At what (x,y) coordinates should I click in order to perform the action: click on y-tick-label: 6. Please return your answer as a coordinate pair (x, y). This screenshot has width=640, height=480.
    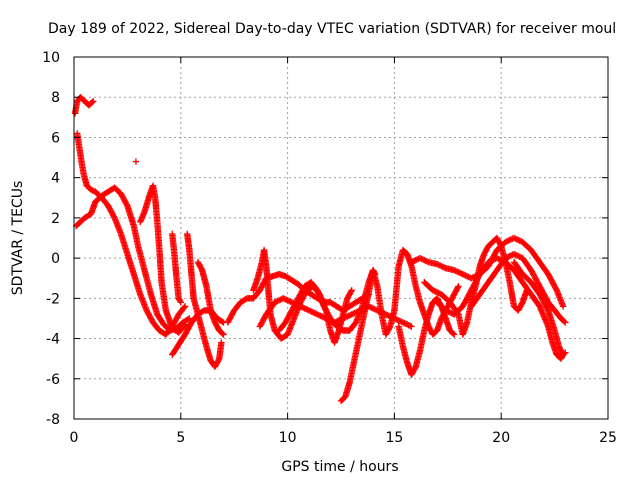
    Looking at the image, I should click on (55, 138).